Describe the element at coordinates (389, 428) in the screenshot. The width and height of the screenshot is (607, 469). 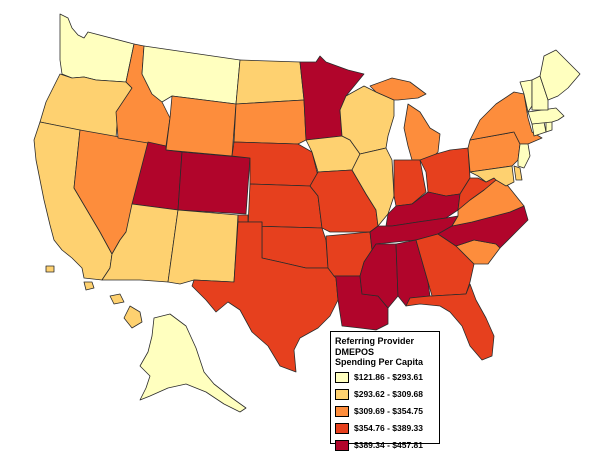
I see `legend-label: $354.76 - $389.33` at that location.